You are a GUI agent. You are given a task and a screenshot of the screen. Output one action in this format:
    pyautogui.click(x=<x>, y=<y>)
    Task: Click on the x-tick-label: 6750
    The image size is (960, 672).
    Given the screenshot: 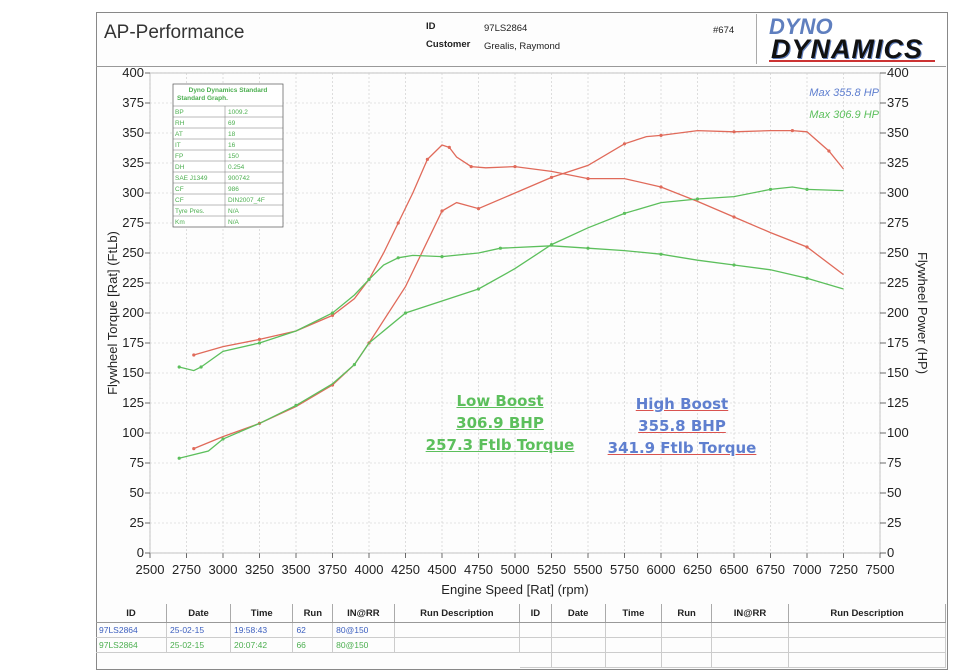 What is the action you would take?
    pyautogui.click(x=770, y=569)
    